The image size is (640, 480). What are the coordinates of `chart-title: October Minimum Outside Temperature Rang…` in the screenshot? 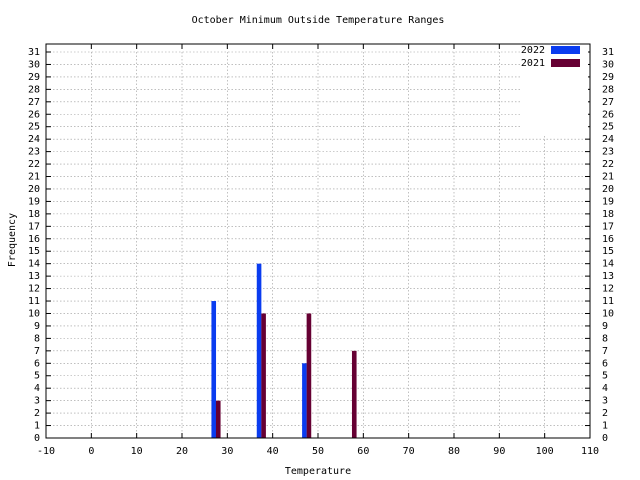 It's located at (318, 20).